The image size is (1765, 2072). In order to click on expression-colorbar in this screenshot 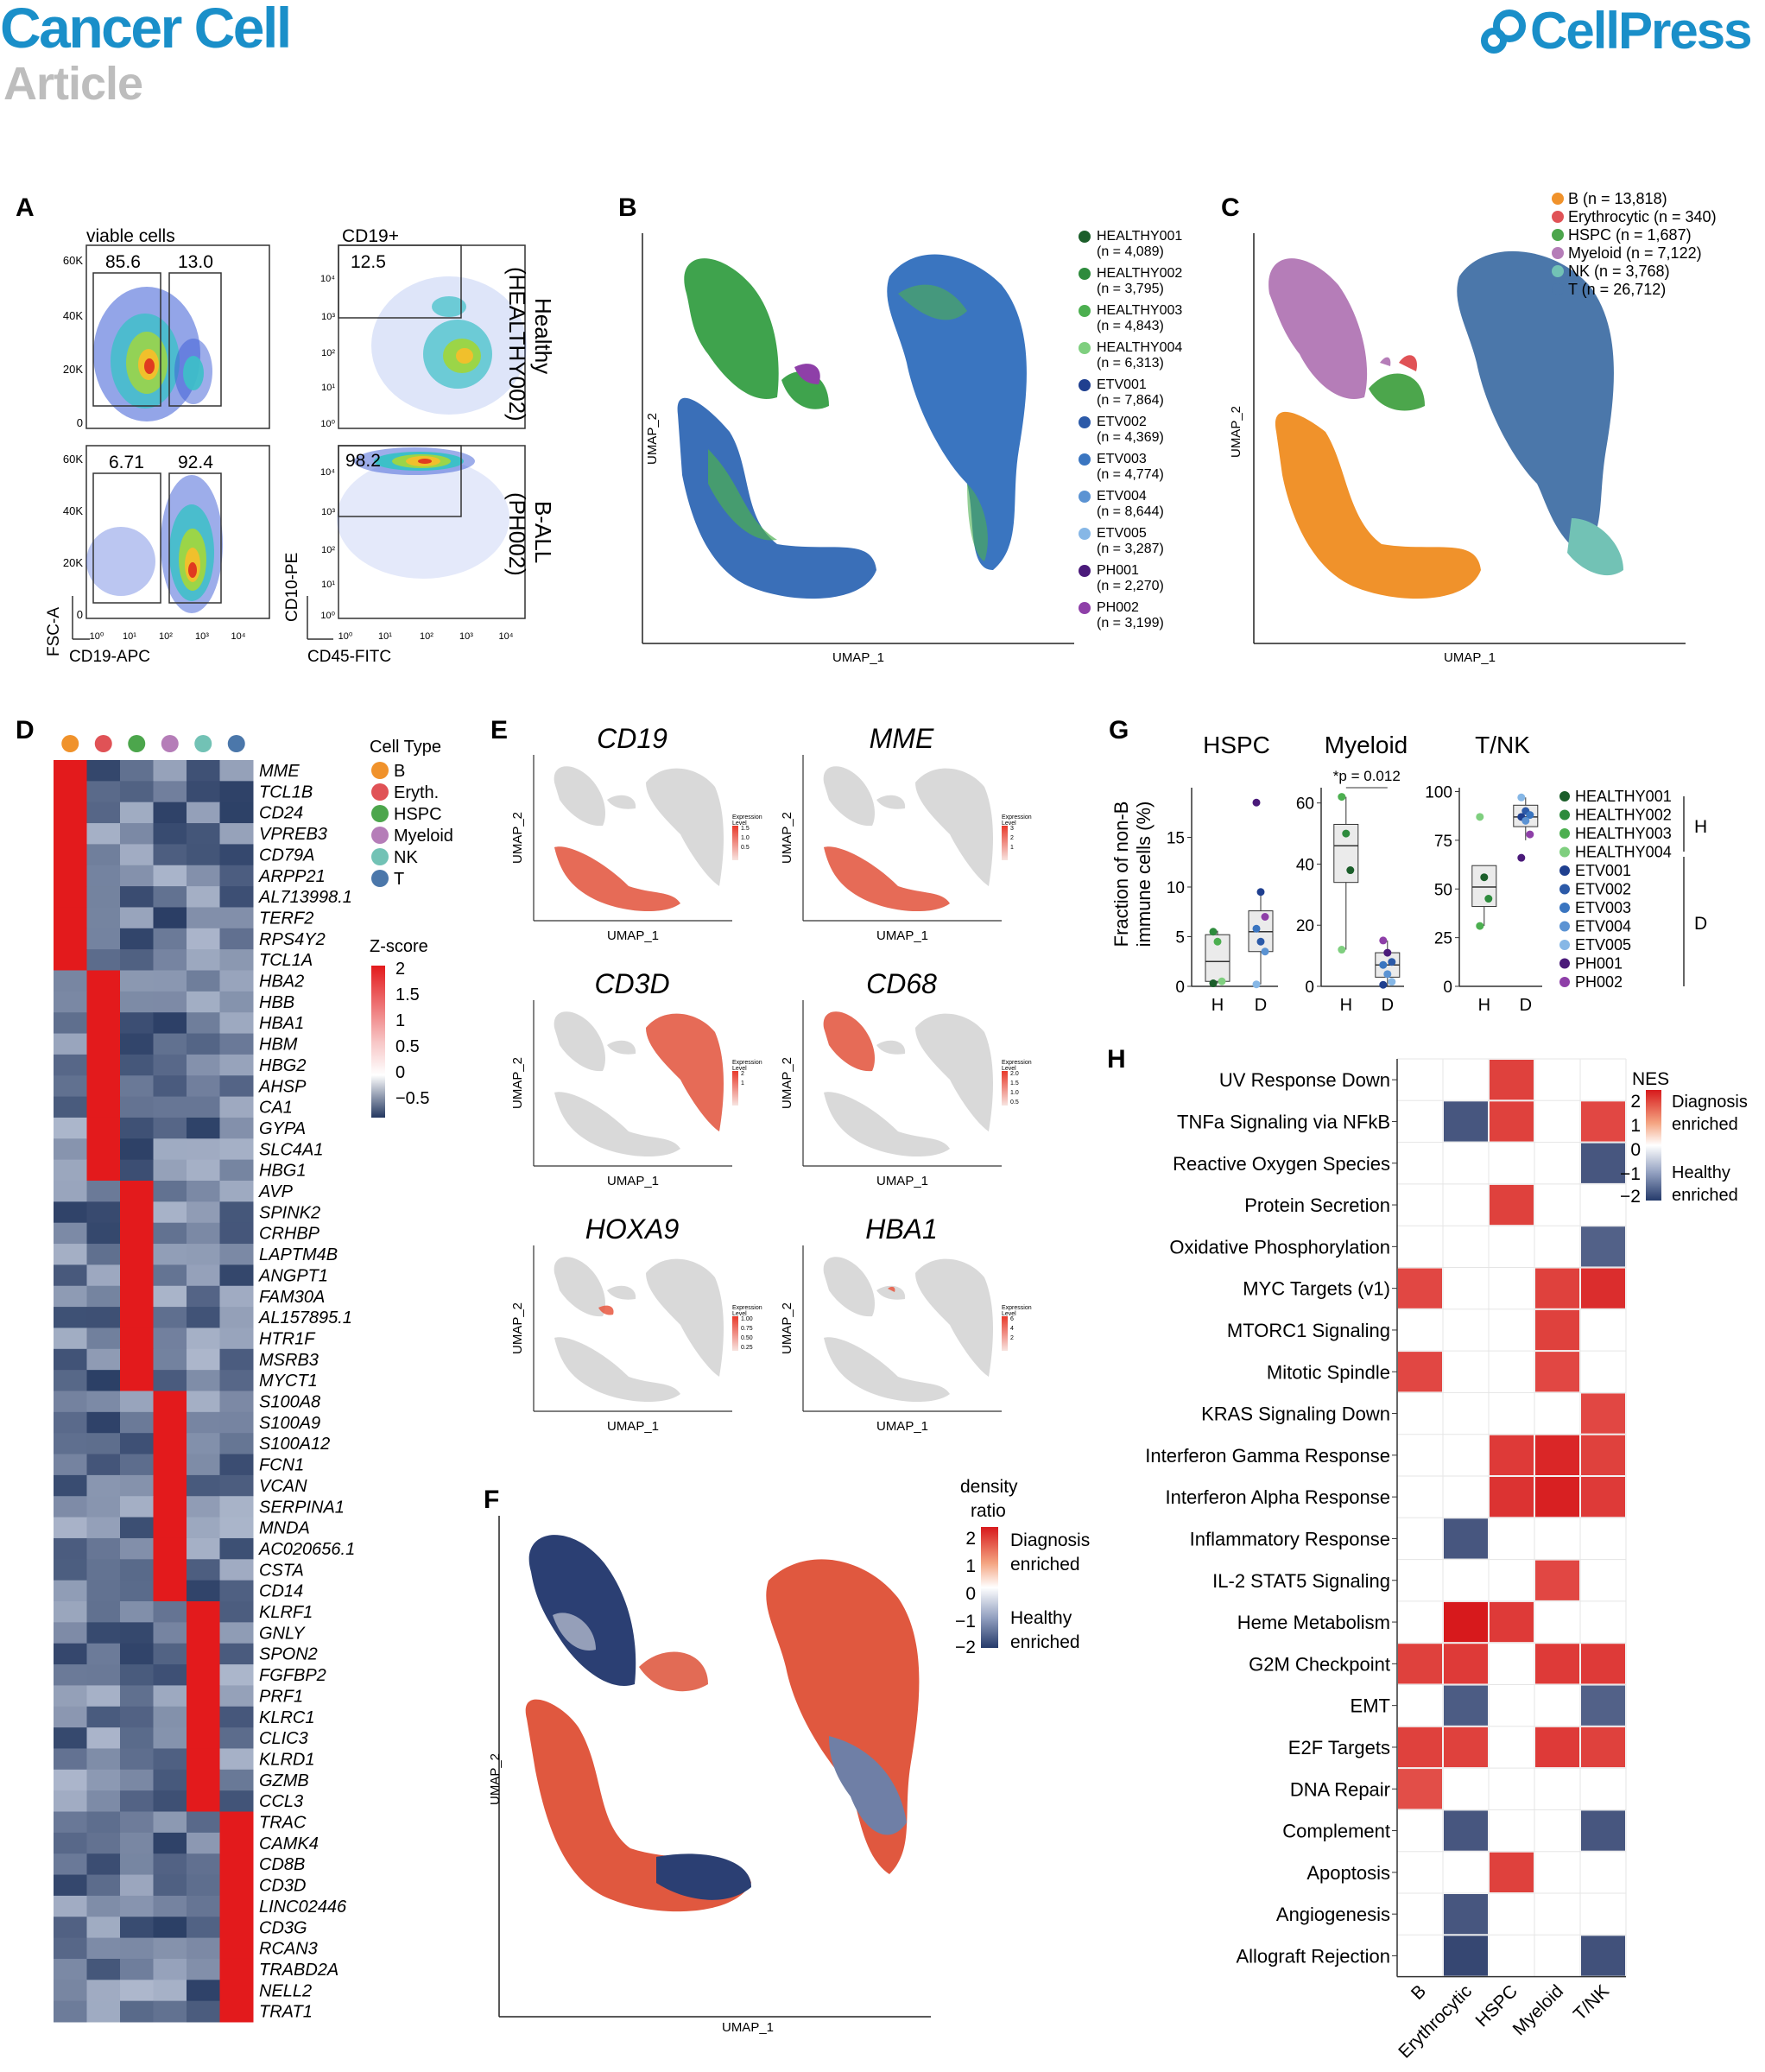, I will do `click(735, 843)`.